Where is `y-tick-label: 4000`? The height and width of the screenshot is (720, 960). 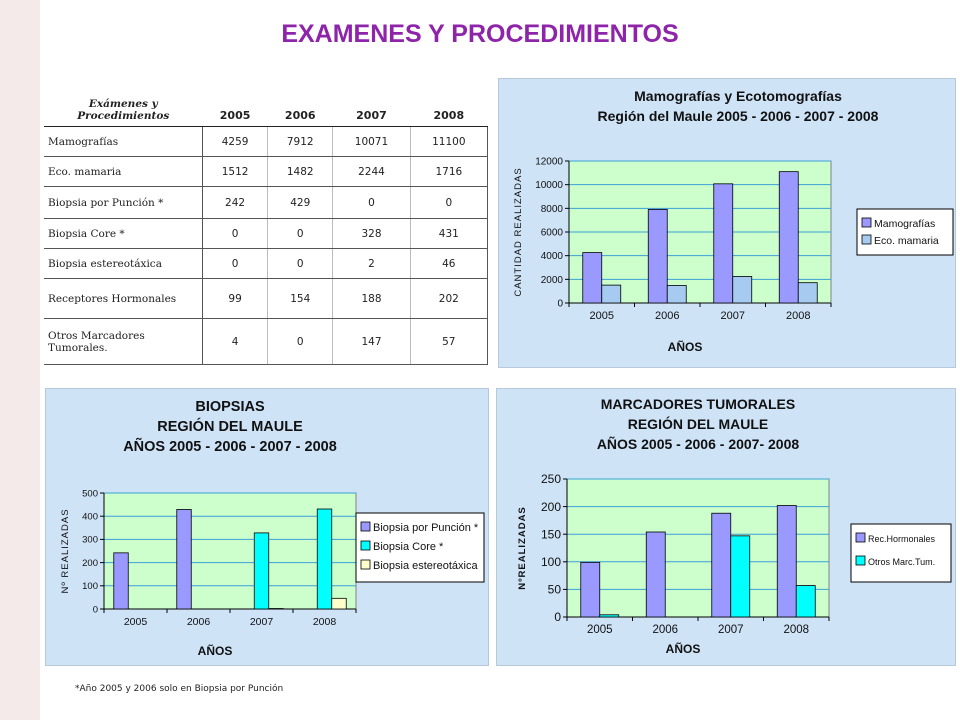 y-tick-label: 4000 is located at coordinates (552, 256).